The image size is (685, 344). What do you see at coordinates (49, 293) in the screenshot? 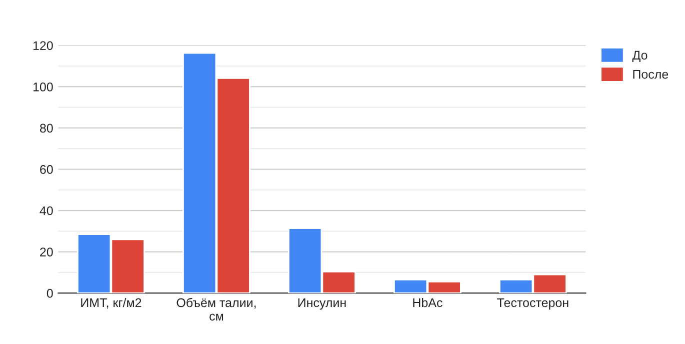
I see `y-tick-label: 0` at bounding box center [49, 293].